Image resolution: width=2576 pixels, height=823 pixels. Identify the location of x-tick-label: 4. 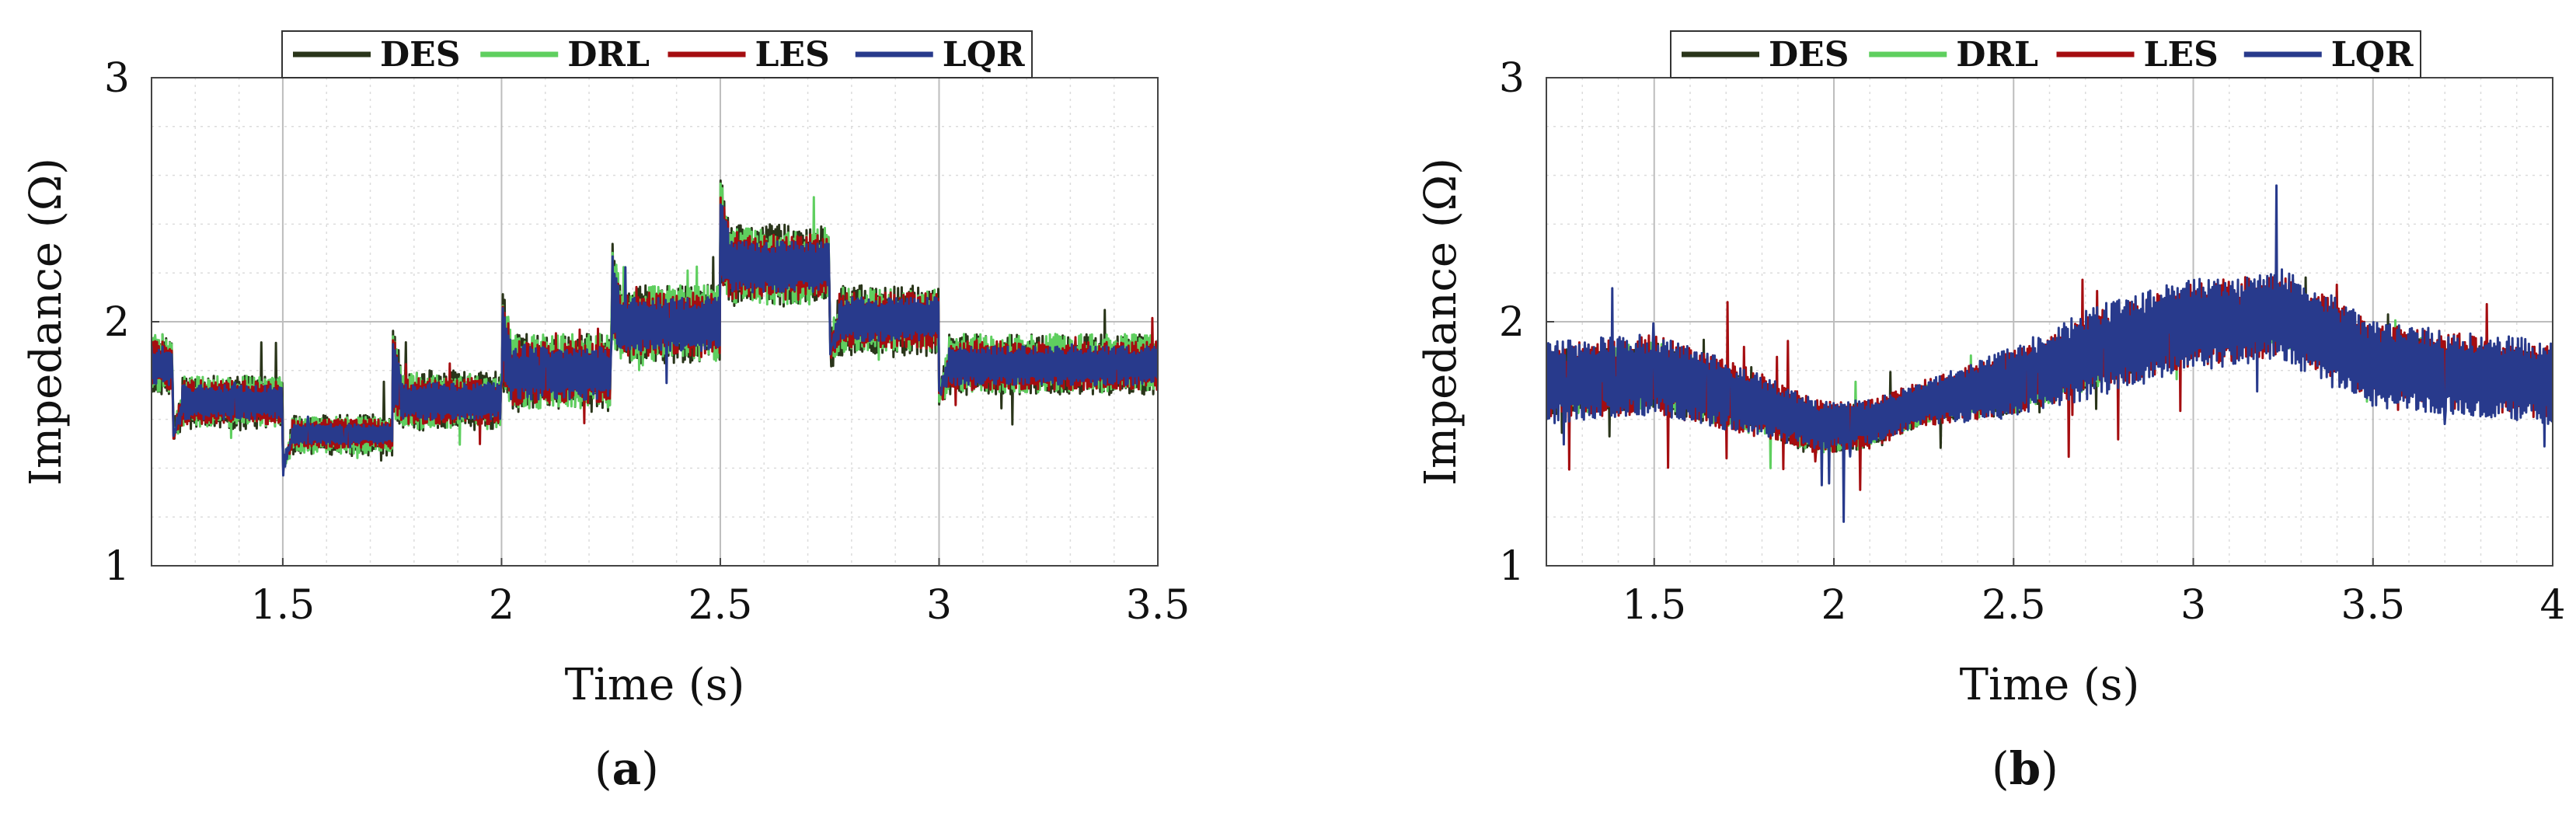
(2552, 605).